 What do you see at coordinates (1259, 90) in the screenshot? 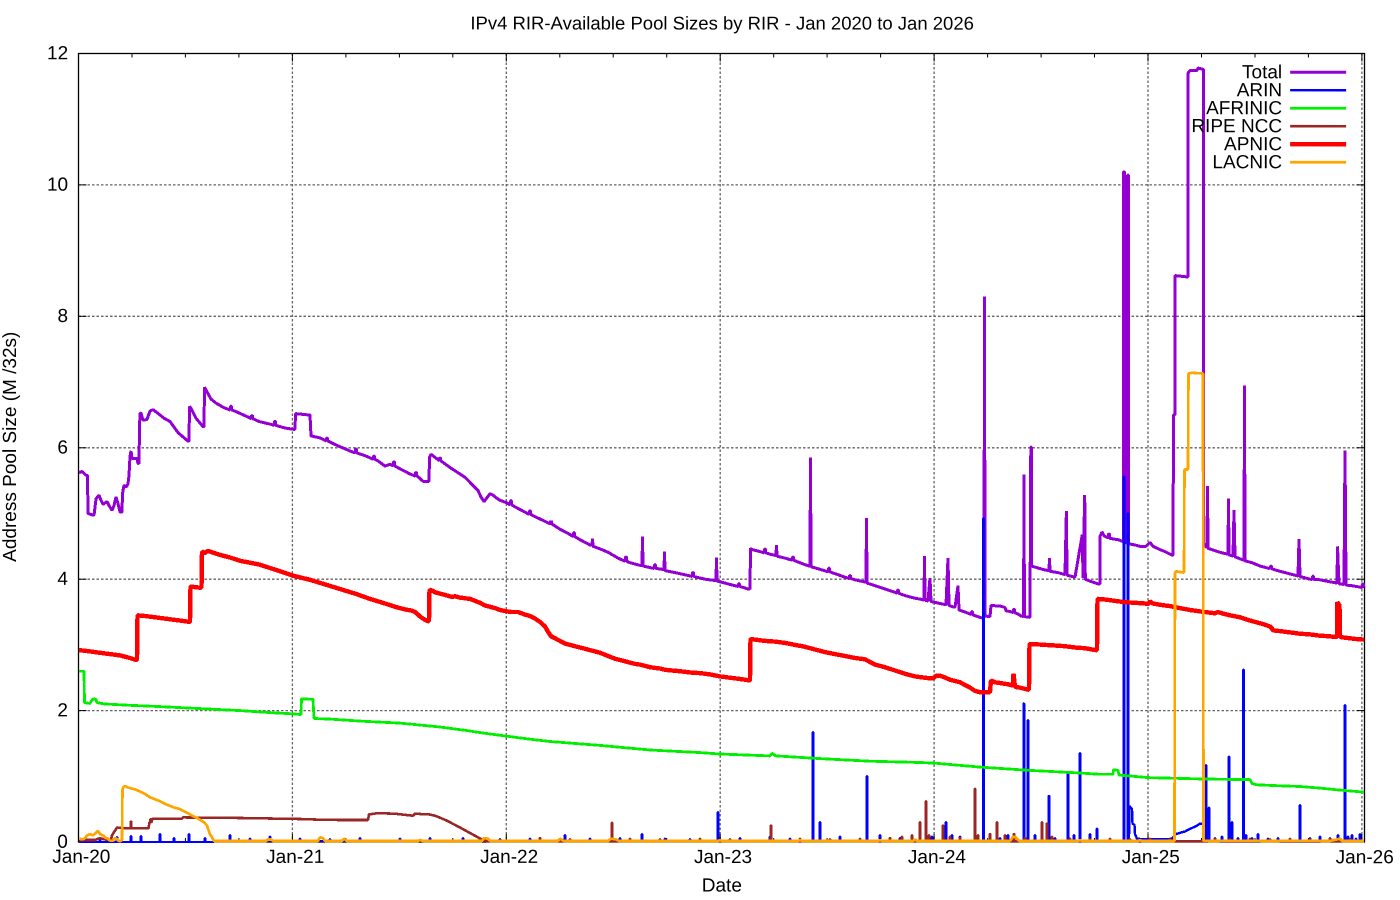
I see `svg-text: ARIN` at bounding box center [1259, 90].